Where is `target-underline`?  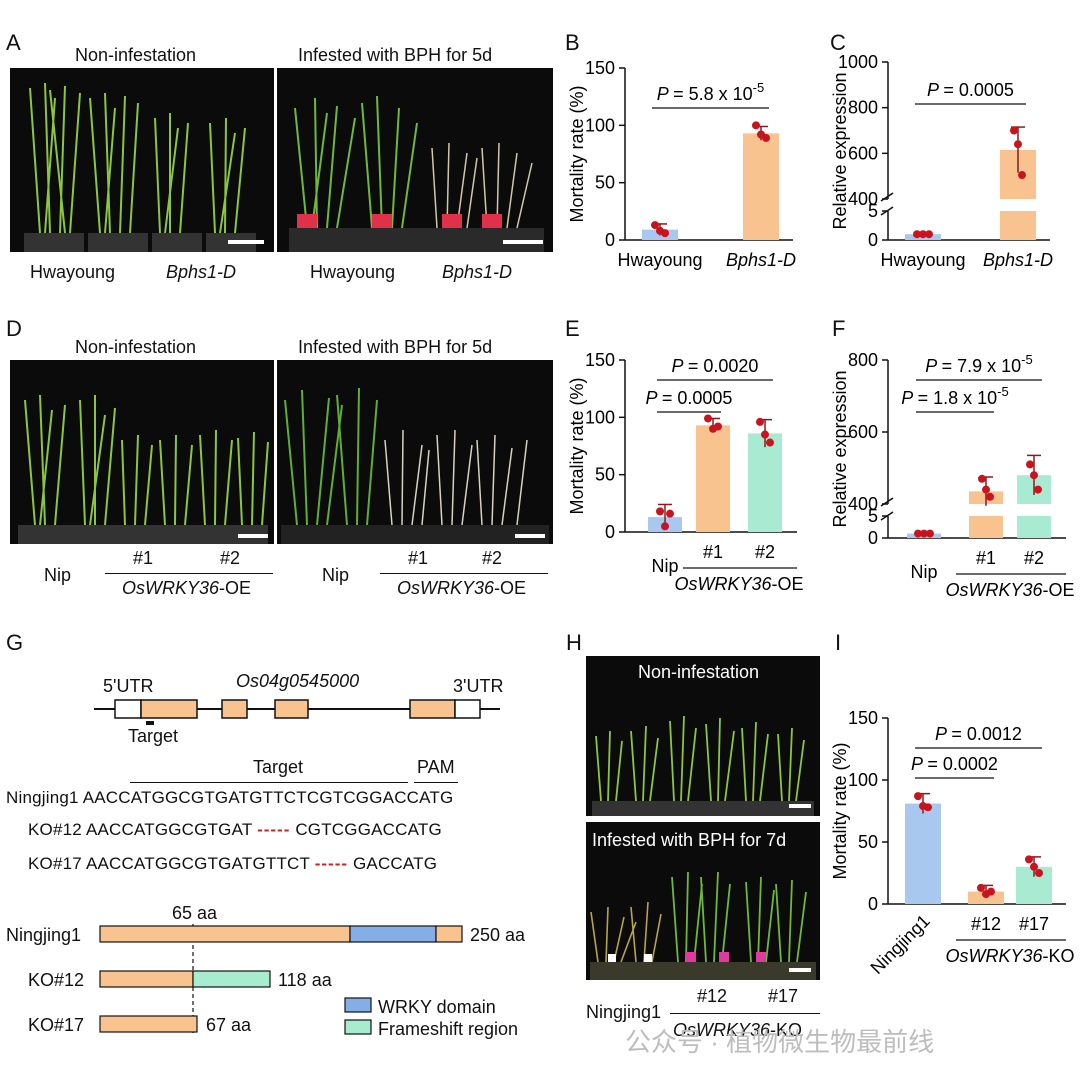 target-underline is located at coordinates (269, 782).